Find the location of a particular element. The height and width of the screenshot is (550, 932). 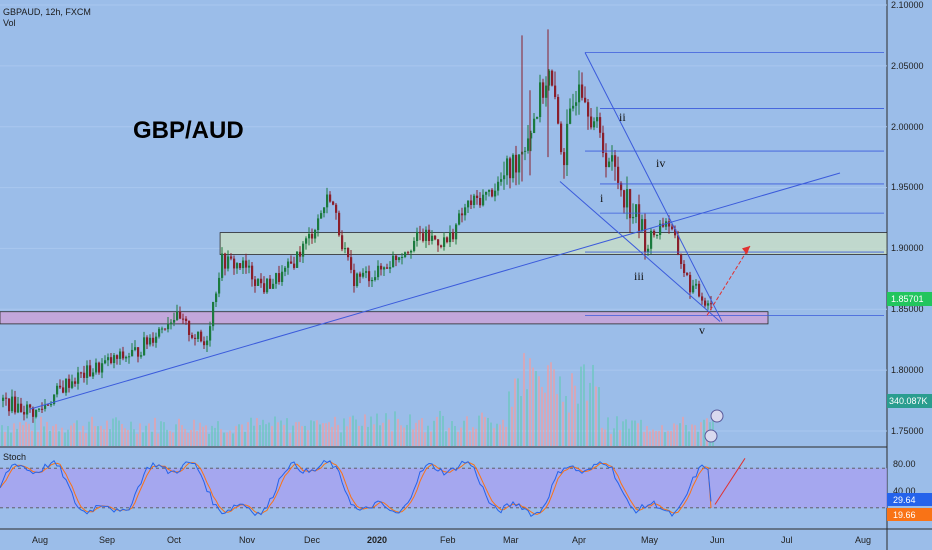

resistance-zone is located at coordinates (553, 243).